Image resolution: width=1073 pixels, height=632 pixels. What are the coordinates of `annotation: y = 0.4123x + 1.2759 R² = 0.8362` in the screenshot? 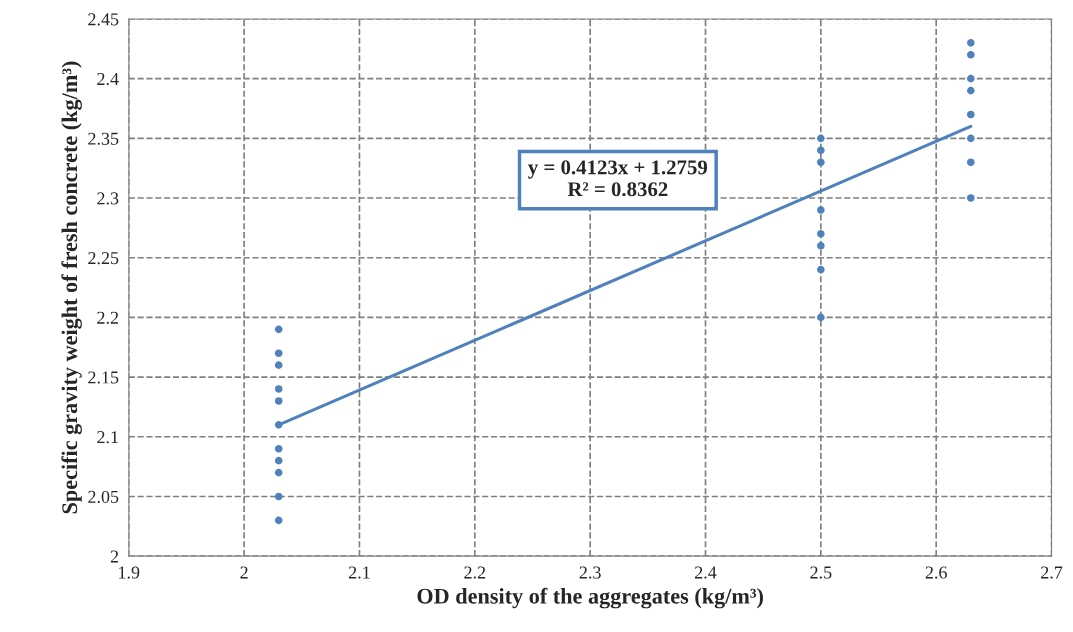 It's located at (618, 178).